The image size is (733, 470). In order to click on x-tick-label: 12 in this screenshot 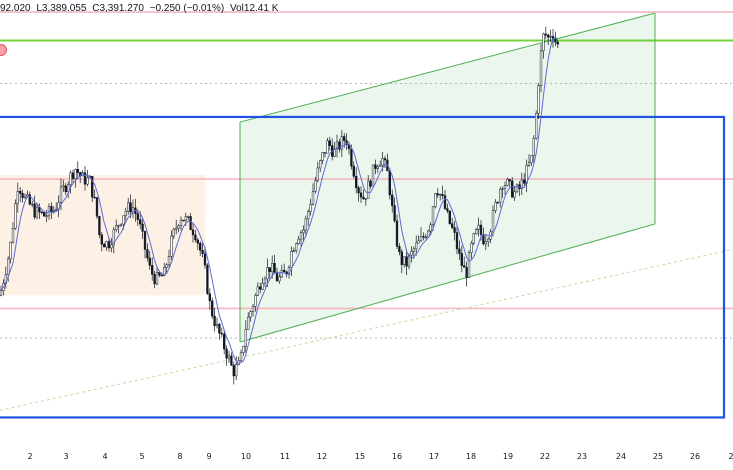, I will do `click(322, 456)`.